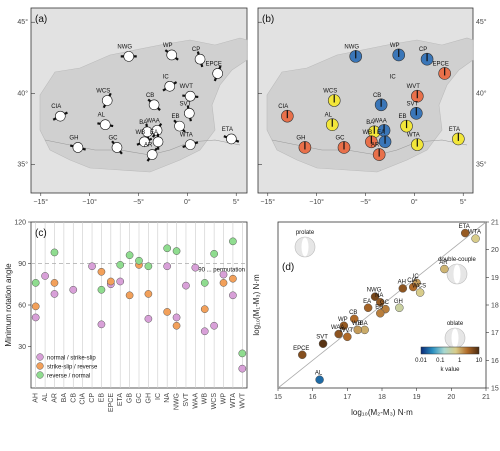 The height and width of the screenshot is (451, 500). What do you see at coordinates (395, 46) in the screenshot?
I see `site-label: WP` at bounding box center [395, 46].